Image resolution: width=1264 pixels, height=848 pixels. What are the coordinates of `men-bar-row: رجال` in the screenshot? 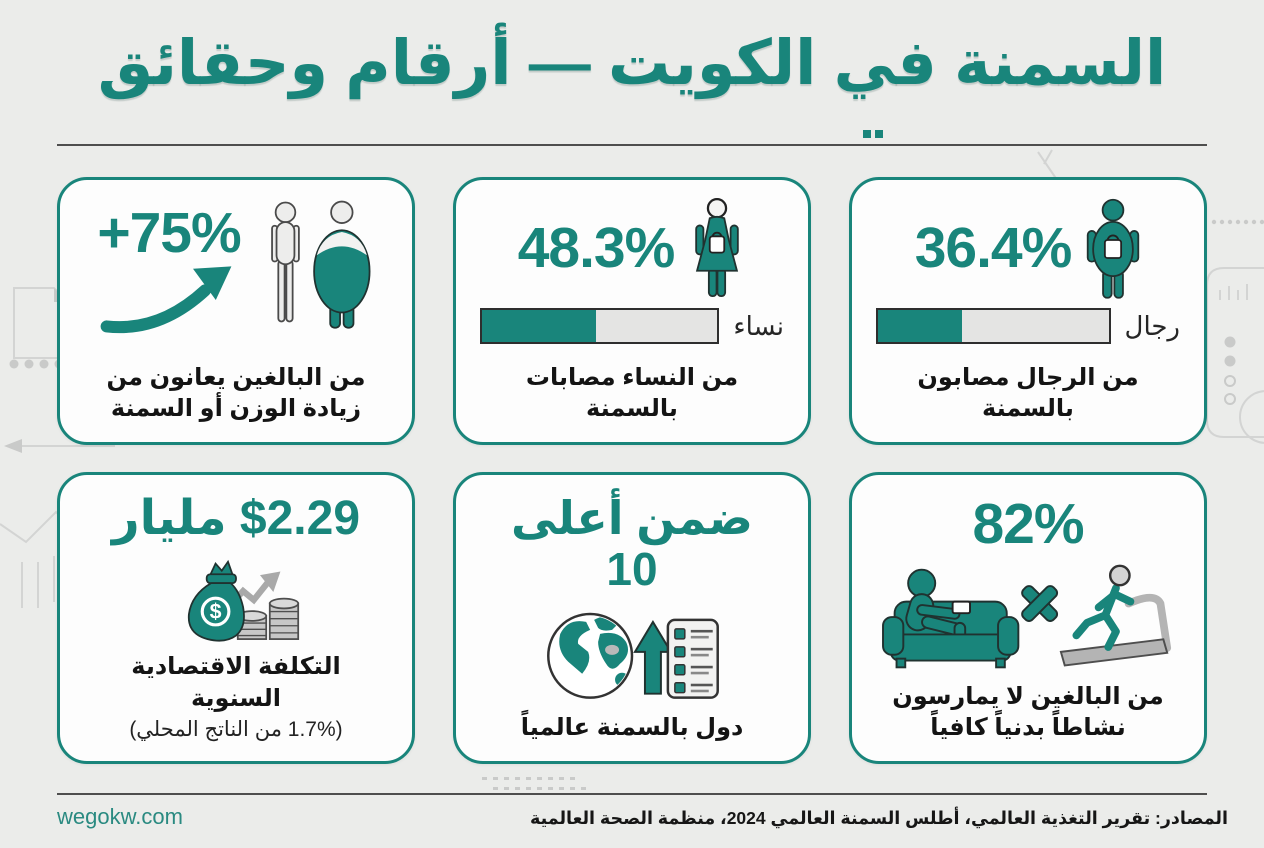 It's located at (1028, 326).